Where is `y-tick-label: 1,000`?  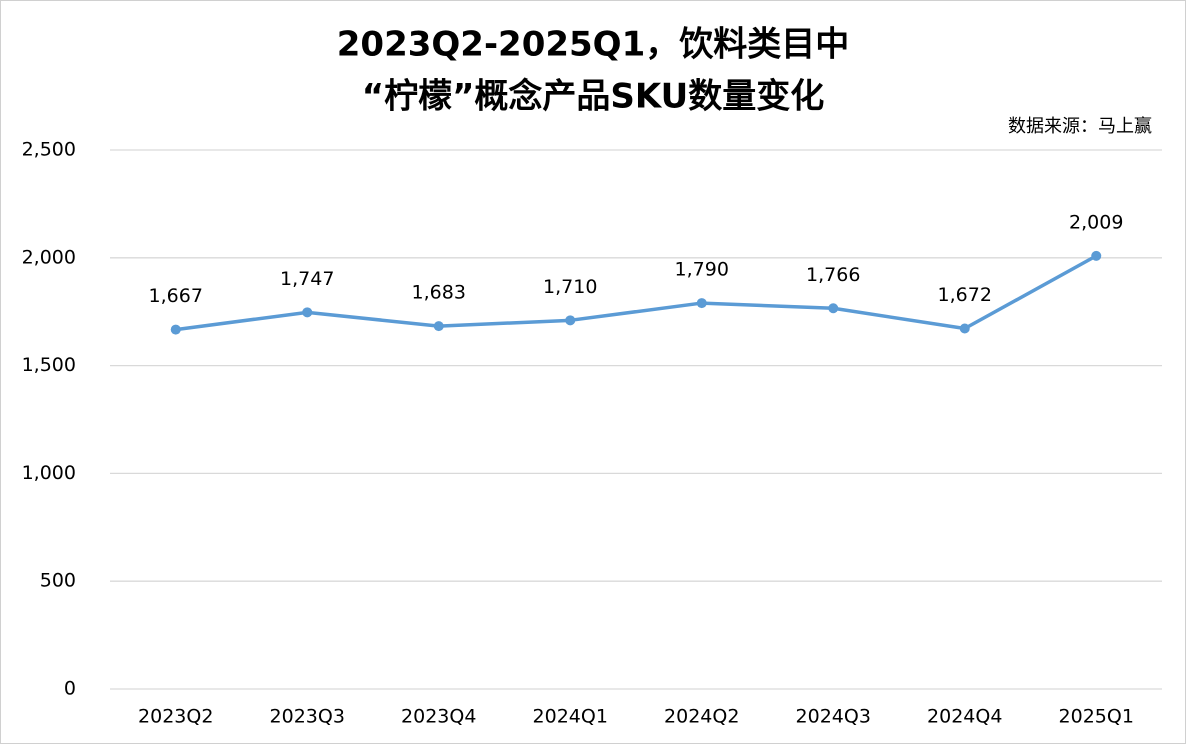
y-tick-label: 1,000 is located at coordinates (49, 473).